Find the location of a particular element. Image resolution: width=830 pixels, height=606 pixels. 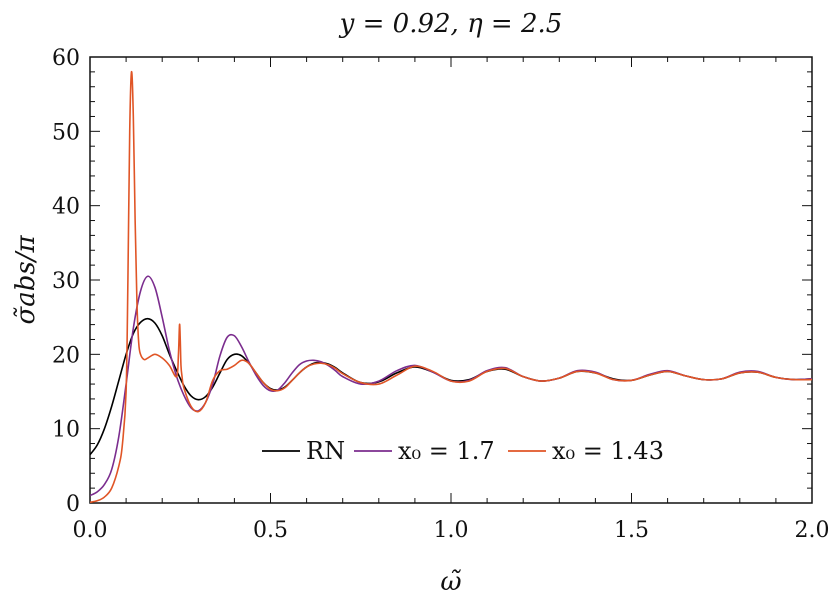

y-tick-label: 40 is located at coordinates (66, 207).